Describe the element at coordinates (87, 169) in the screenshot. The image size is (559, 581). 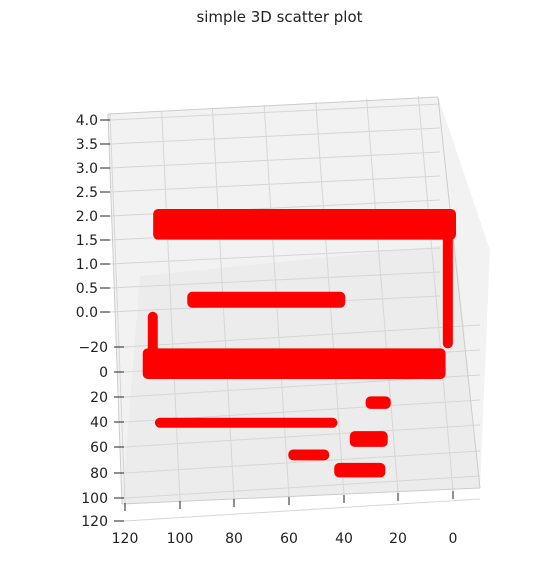
I see `z-tick-label: 3.0` at that location.